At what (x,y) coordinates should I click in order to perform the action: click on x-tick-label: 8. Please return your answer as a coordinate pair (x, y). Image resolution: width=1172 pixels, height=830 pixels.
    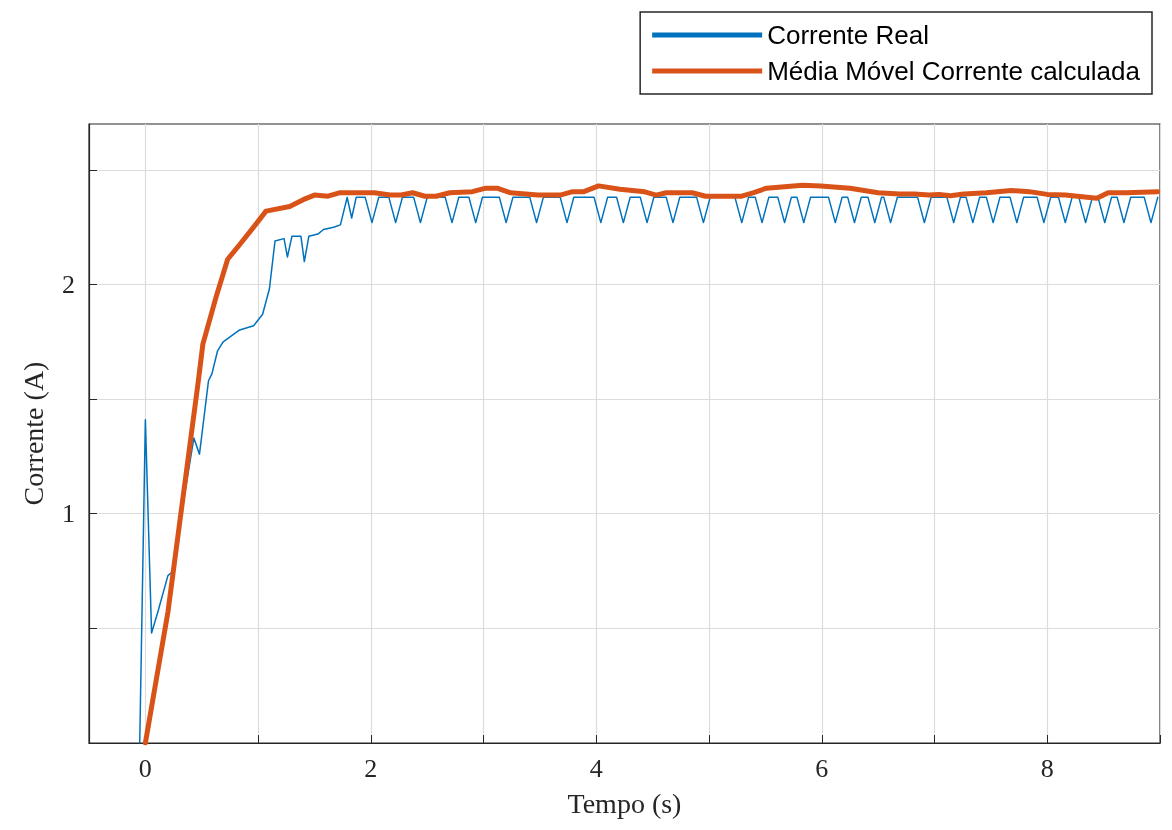
    Looking at the image, I should click on (1047, 768).